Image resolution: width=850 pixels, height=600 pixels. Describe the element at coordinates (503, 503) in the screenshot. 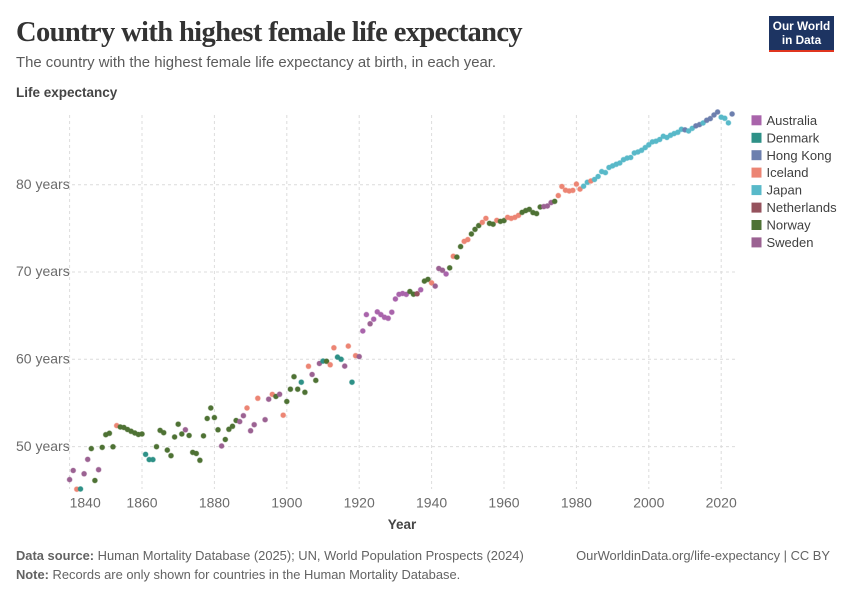

I see `svg-text: 1960` at that location.